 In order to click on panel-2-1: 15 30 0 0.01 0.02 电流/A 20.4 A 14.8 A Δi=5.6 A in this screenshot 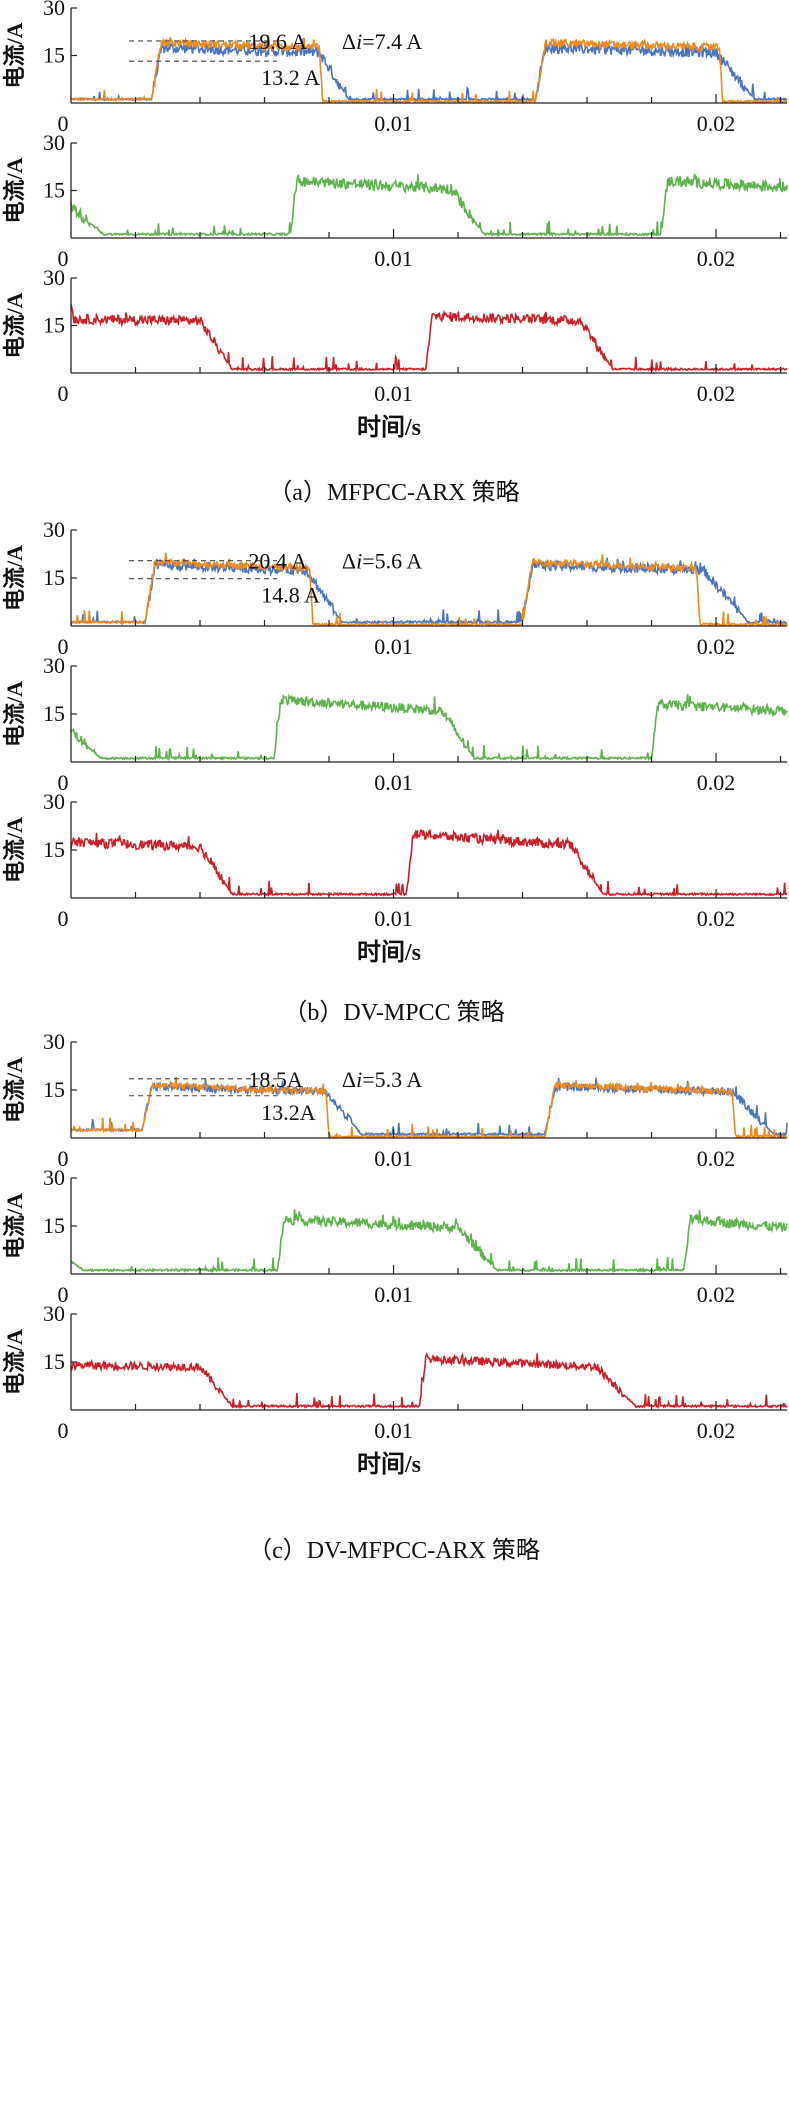, I will do `click(395, 588)`.